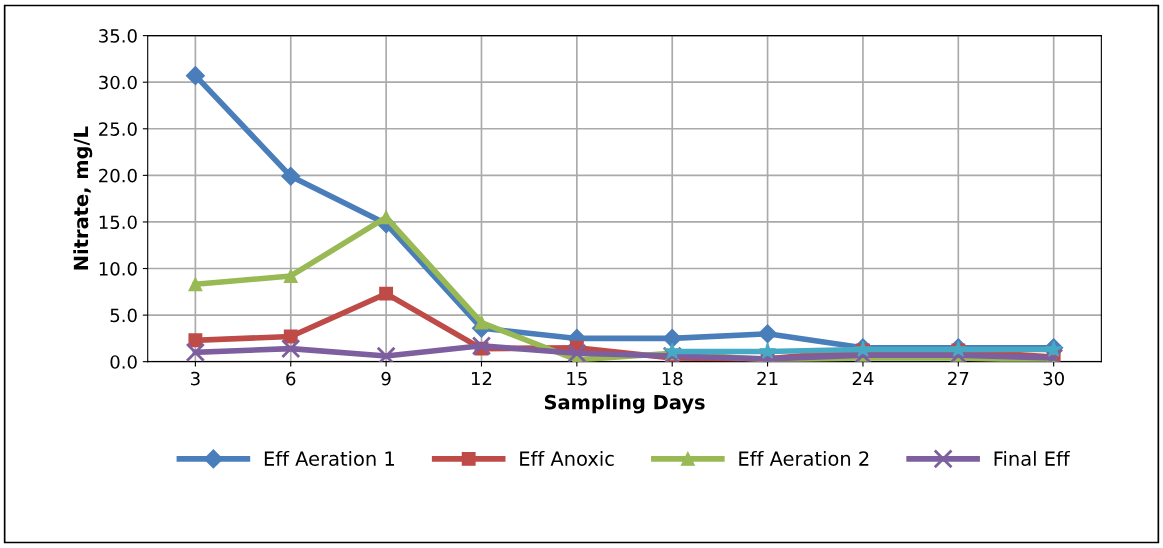  I want to click on y-tick-label: 30.0, so click(118, 82).